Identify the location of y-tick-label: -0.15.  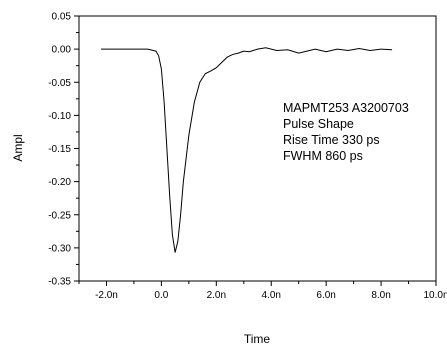
(59, 149).